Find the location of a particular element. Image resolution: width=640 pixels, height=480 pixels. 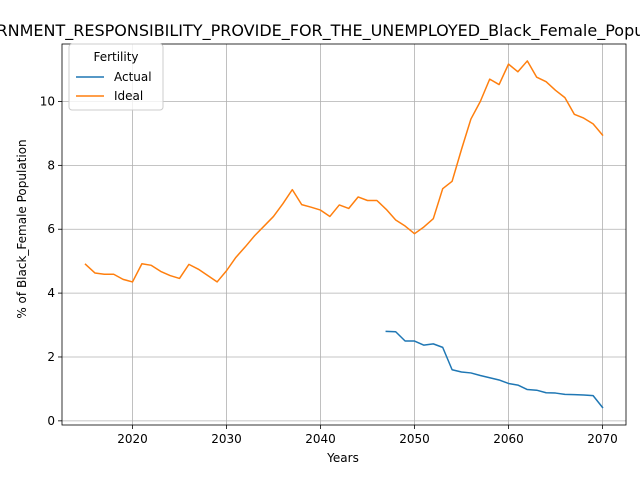

y-tick-label: 10 is located at coordinates (47, 101).